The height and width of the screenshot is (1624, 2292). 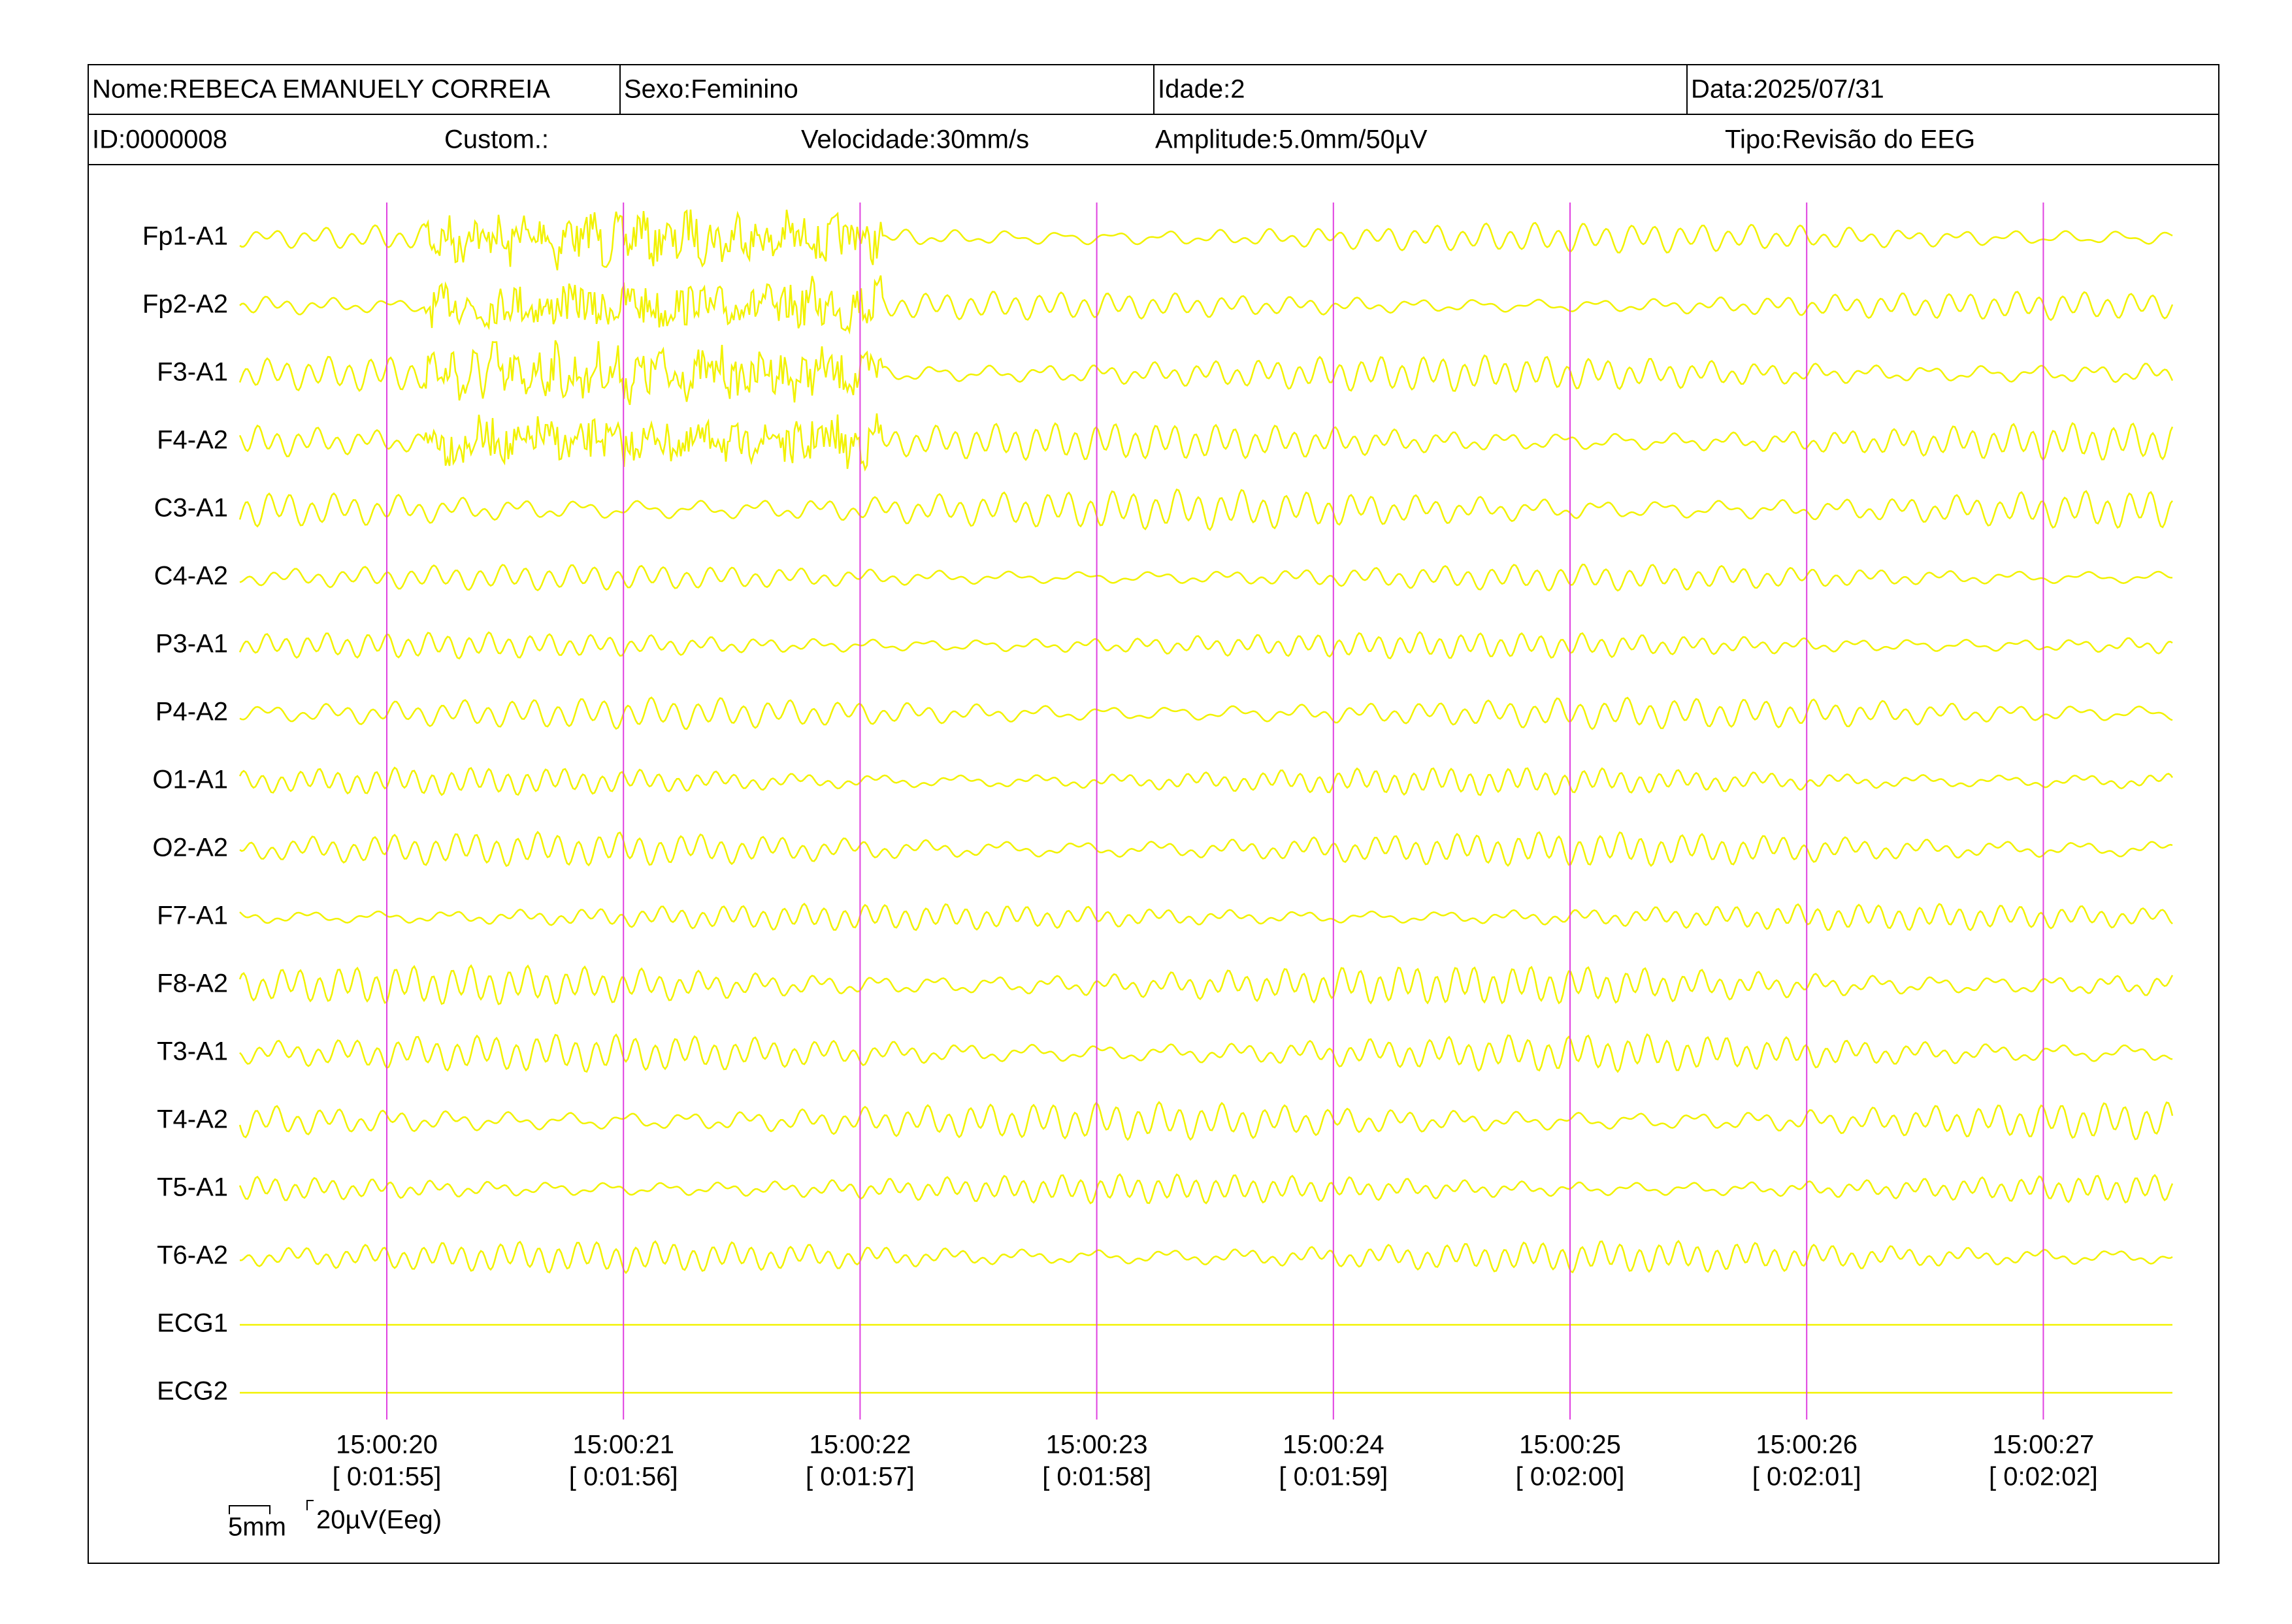 What do you see at coordinates (192, 1051) in the screenshot?
I see `channel-label: T3-A1` at bounding box center [192, 1051].